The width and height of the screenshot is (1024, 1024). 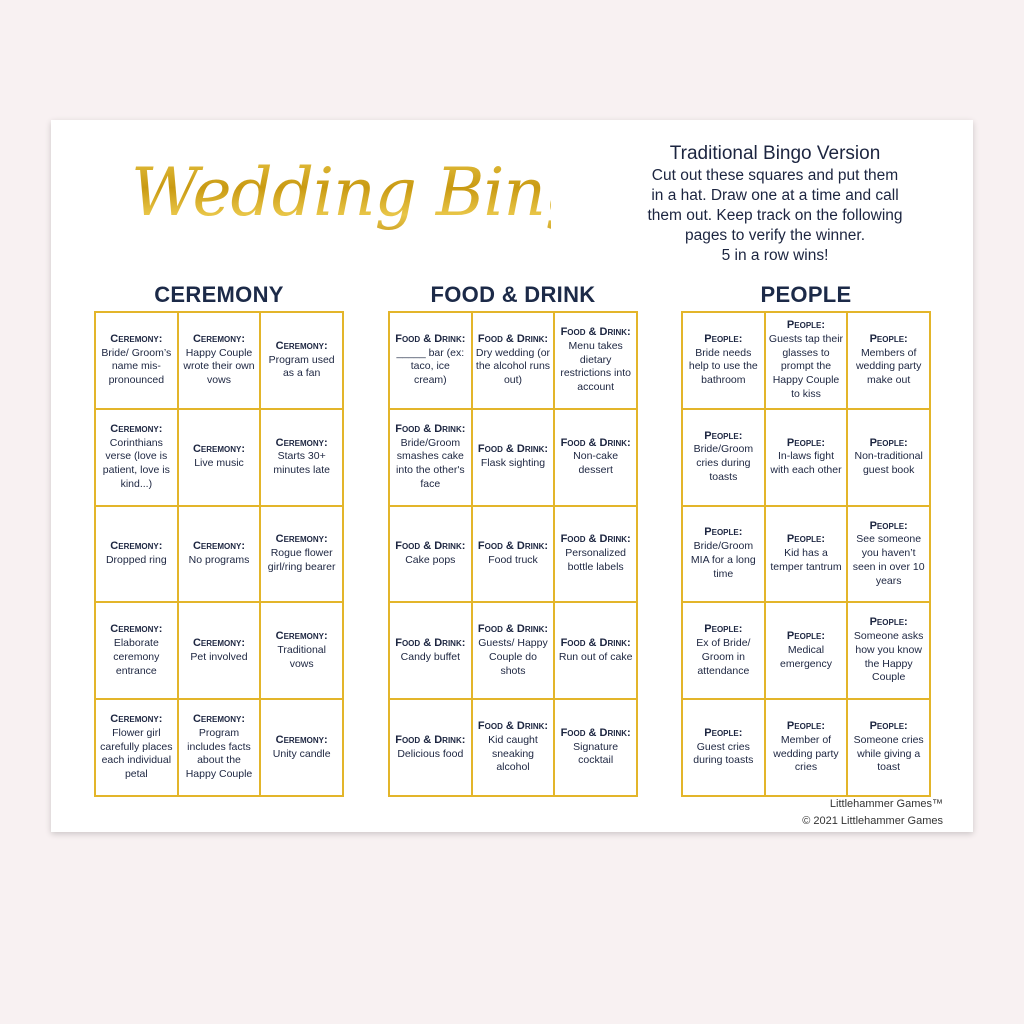 I want to click on cell-text: Member of wedding party cries, so click(x=806, y=753).